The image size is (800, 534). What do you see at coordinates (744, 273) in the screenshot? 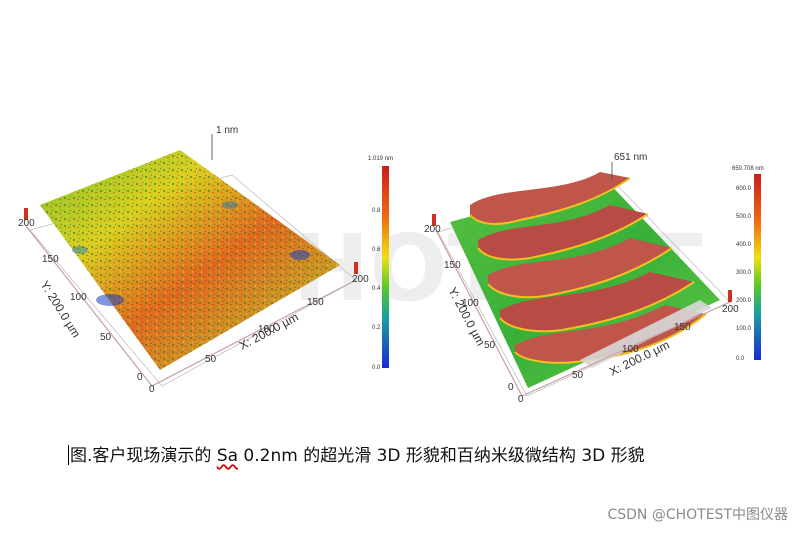
I see `right-colorbar-tick: 300.0` at bounding box center [744, 273].